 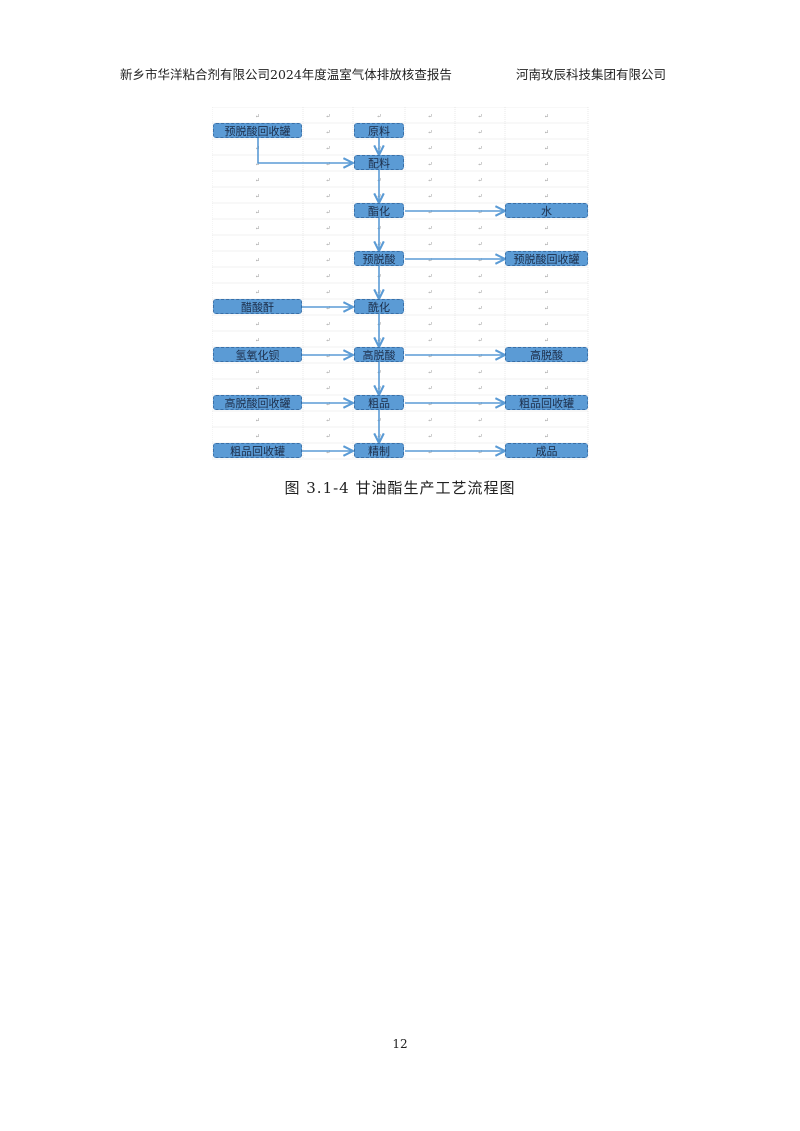 I want to click on node-barium-hydroxide: 氢氧化钡, so click(x=257, y=354).